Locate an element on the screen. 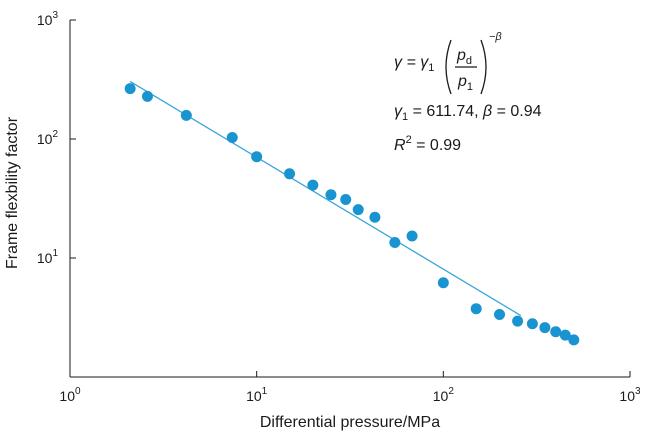 This screenshot has width=650, height=436. numerator-sub: d is located at coordinates (469, 61).